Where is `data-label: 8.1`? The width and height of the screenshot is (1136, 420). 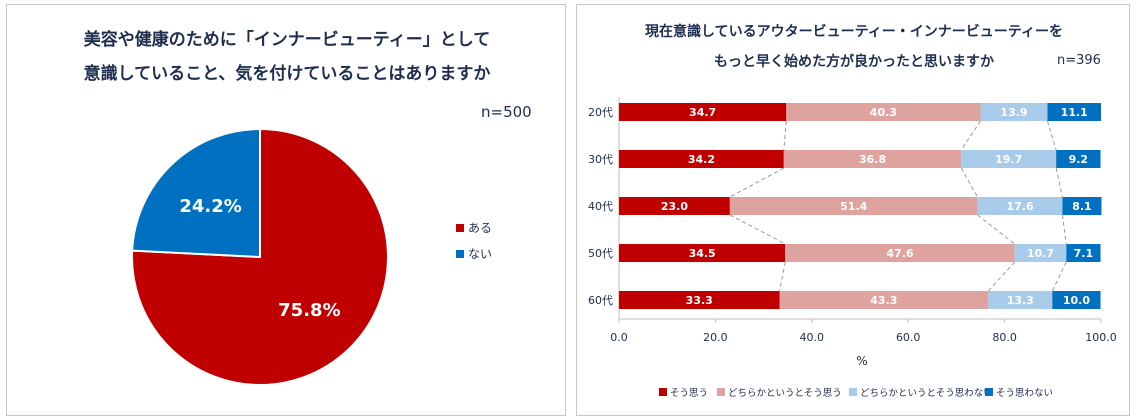 data-label: 8.1 is located at coordinates (1082, 206).